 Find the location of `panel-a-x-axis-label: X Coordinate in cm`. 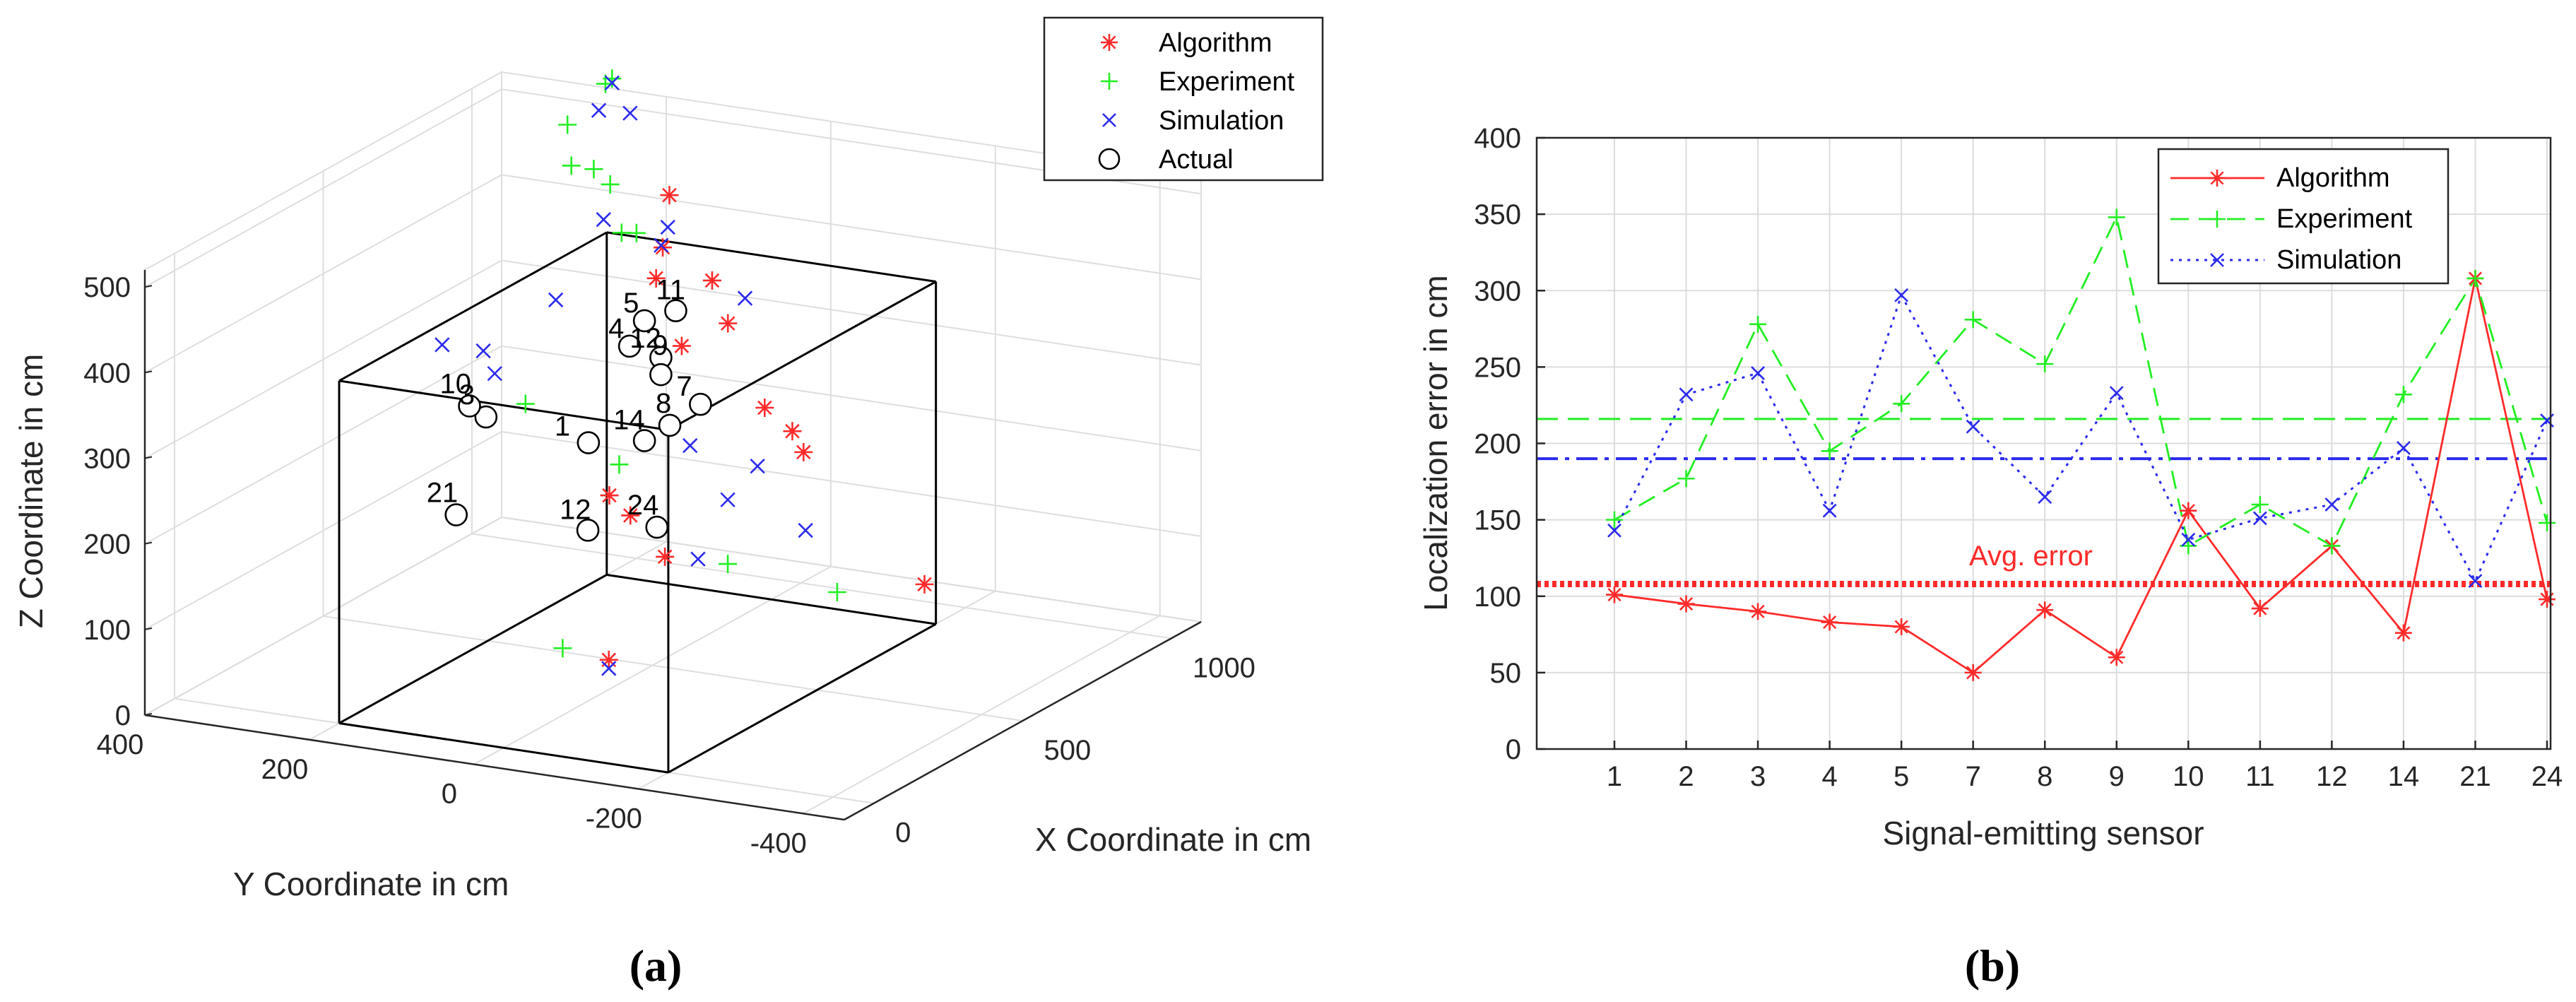

panel-a-x-axis-label: X Coordinate in cm is located at coordinates (1173, 840).